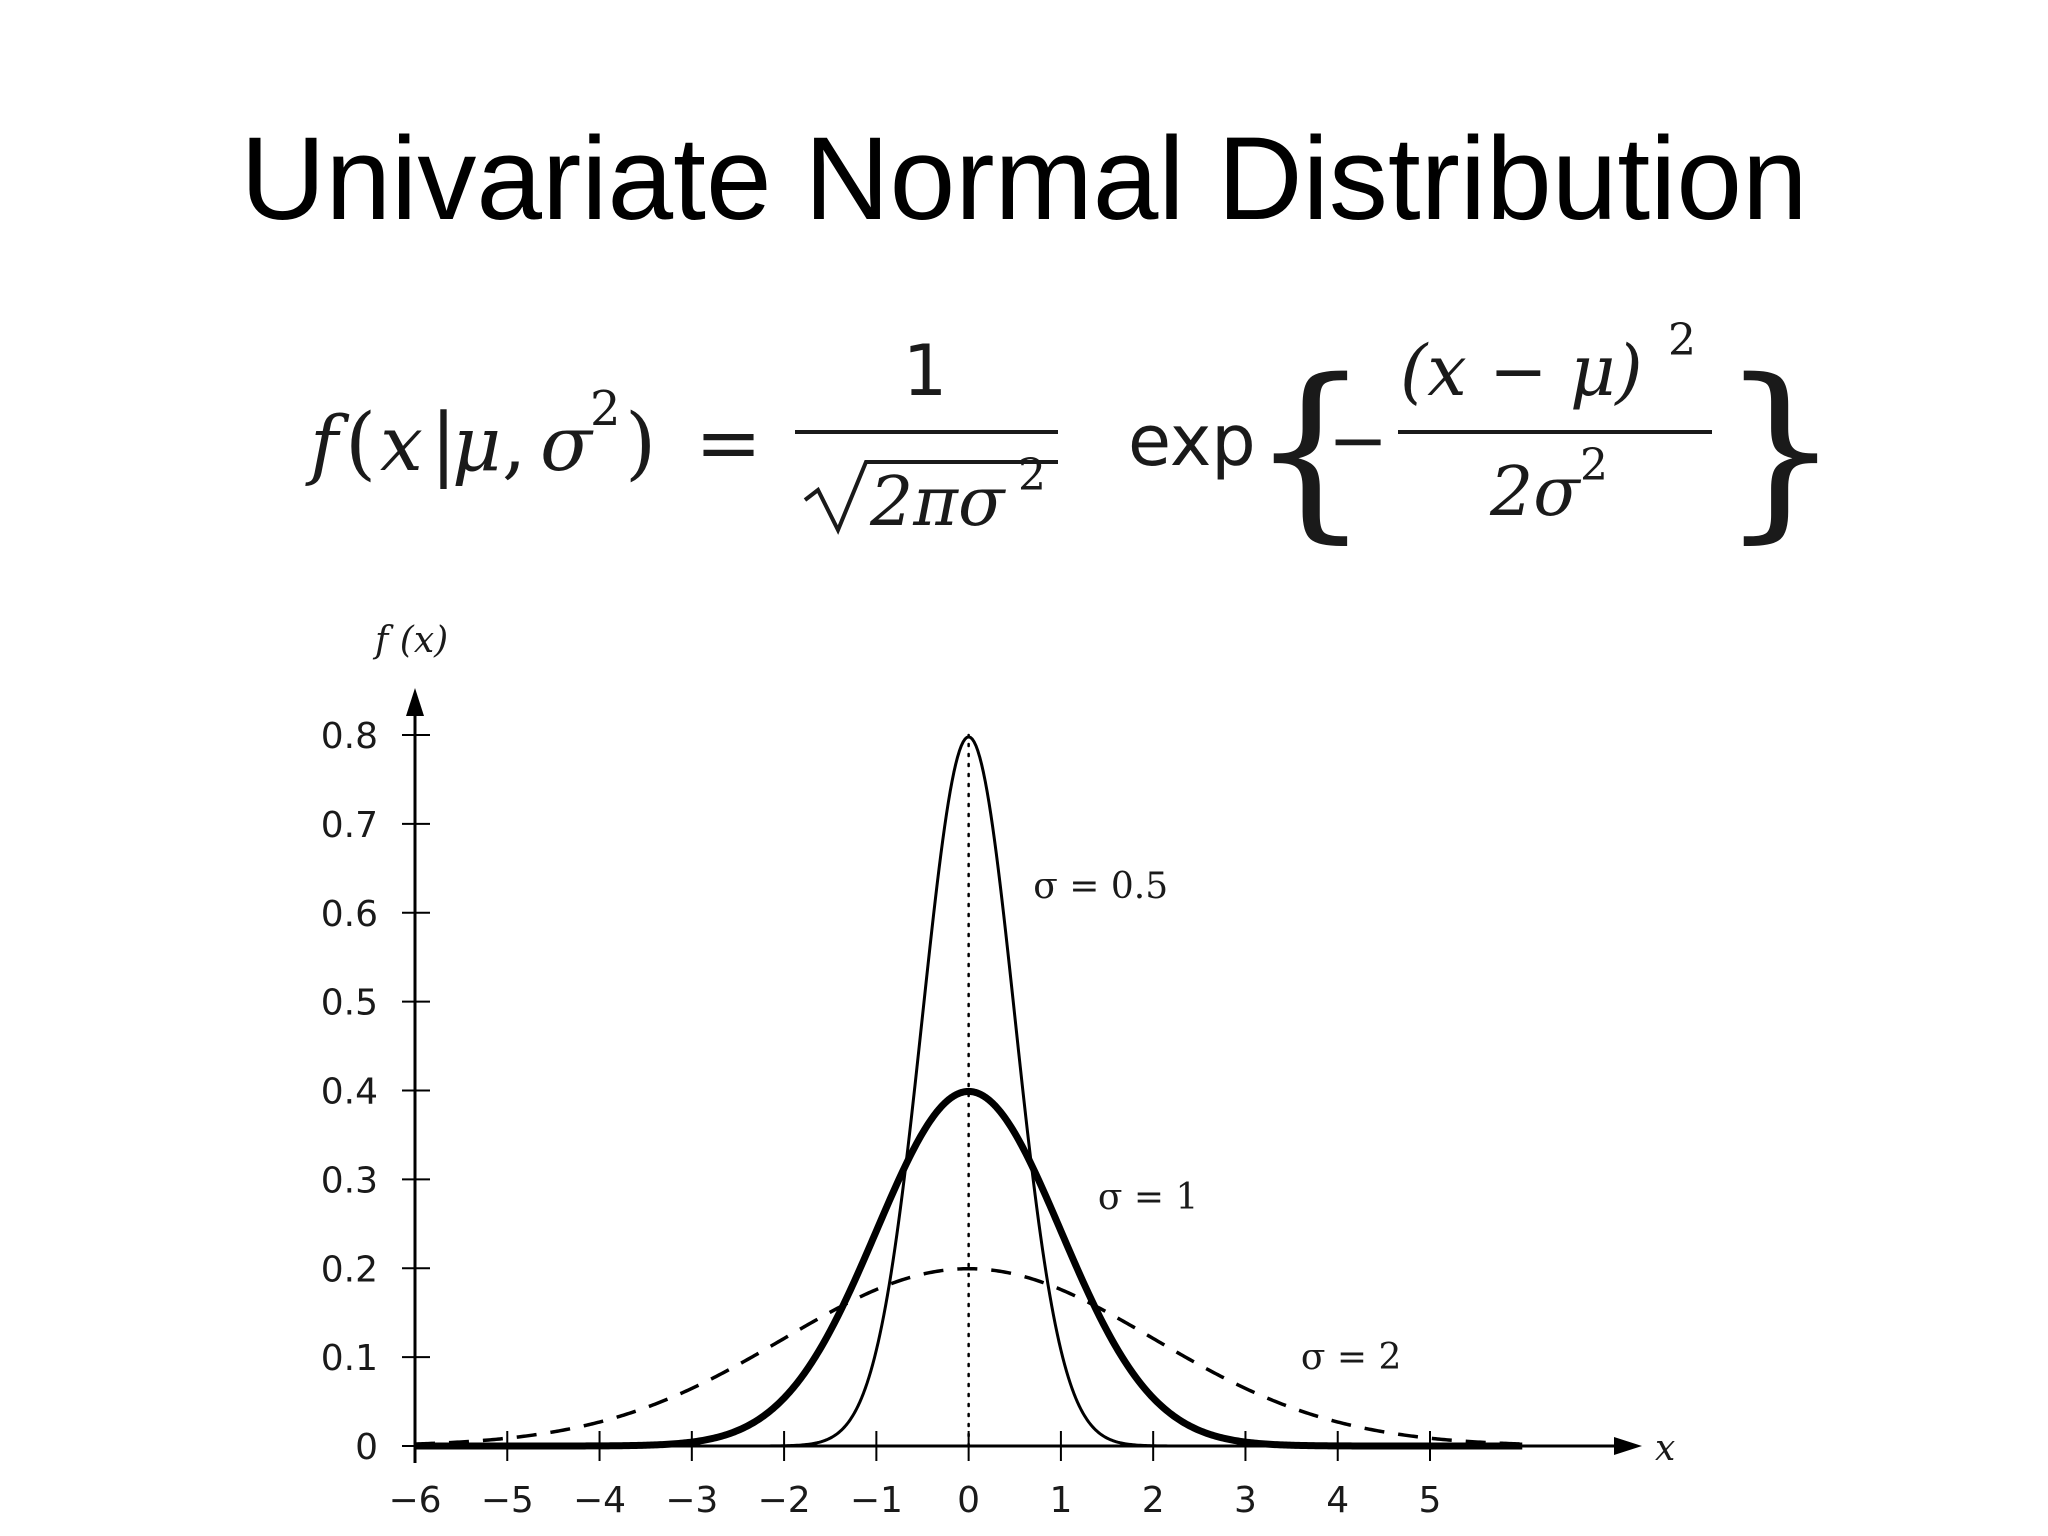  I want to click on x-tick-label: 5, so click(1430, 1500).